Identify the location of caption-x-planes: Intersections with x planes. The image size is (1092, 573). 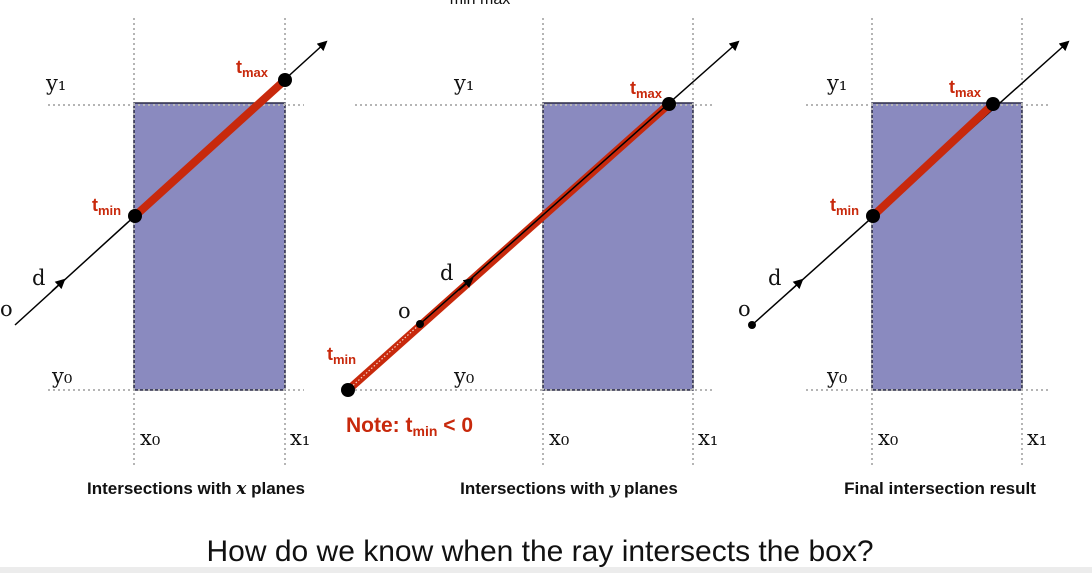
(196, 489).